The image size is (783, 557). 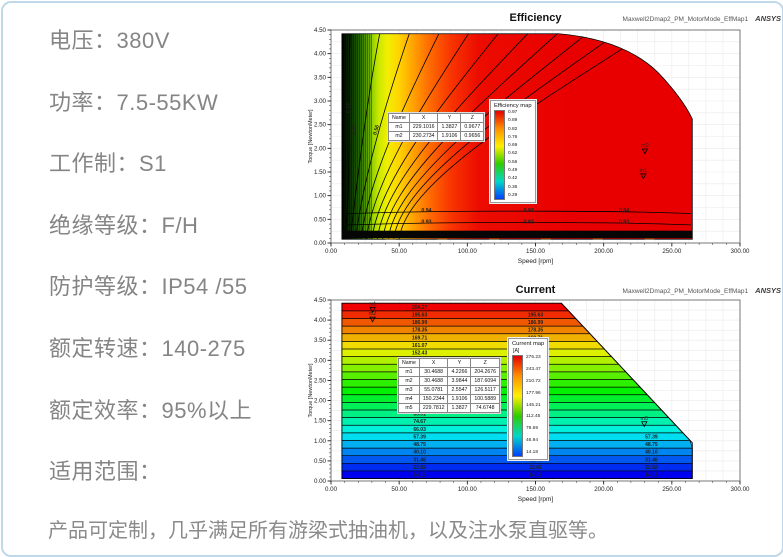 I want to click on x-axis-label: Speed [rpm], so click(x=536, y=499).